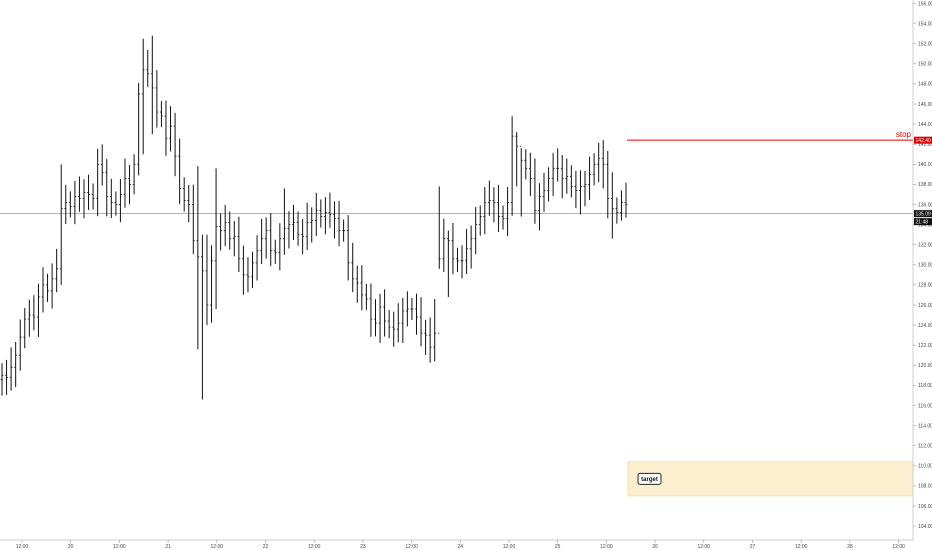 Image resolution: width=932 pixels, height=550 pixels. I want to click on x-tick-label: 27, so click(753, 547).